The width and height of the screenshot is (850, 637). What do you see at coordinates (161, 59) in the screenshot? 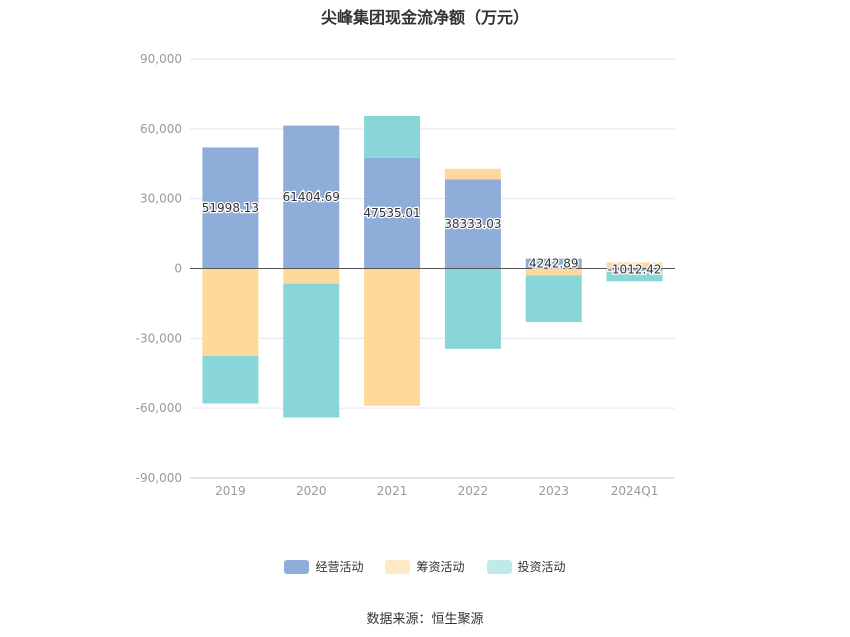
I see `y-tick-label: 90,000` at bounding box center [161, 59].